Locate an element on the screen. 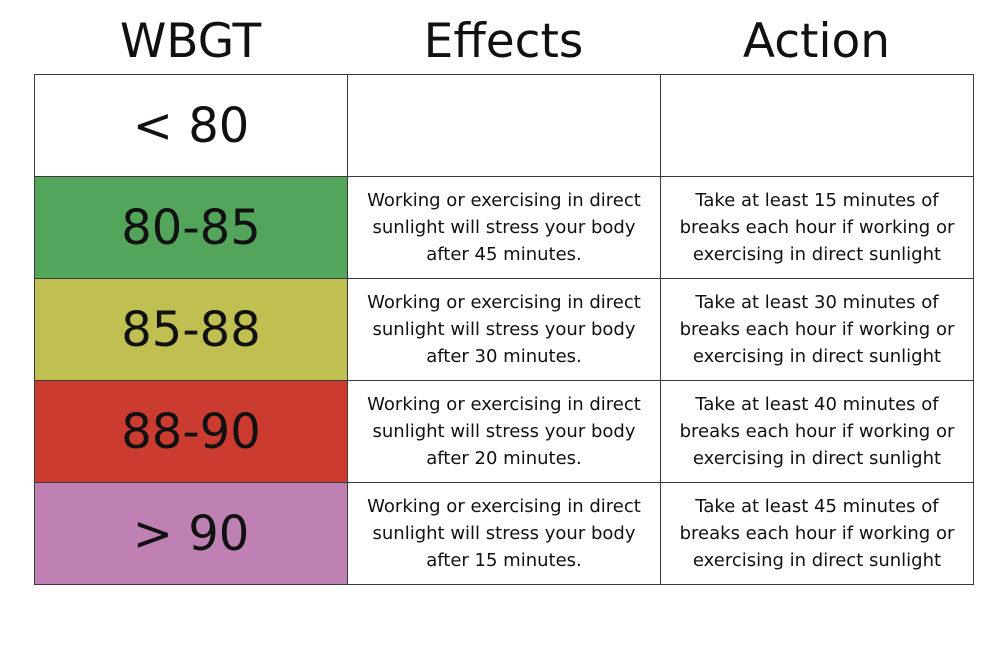 This screenshot has height=646, width=1005. wbgt-cell-88-90: 88-90 is located at coordinates (191, 431).